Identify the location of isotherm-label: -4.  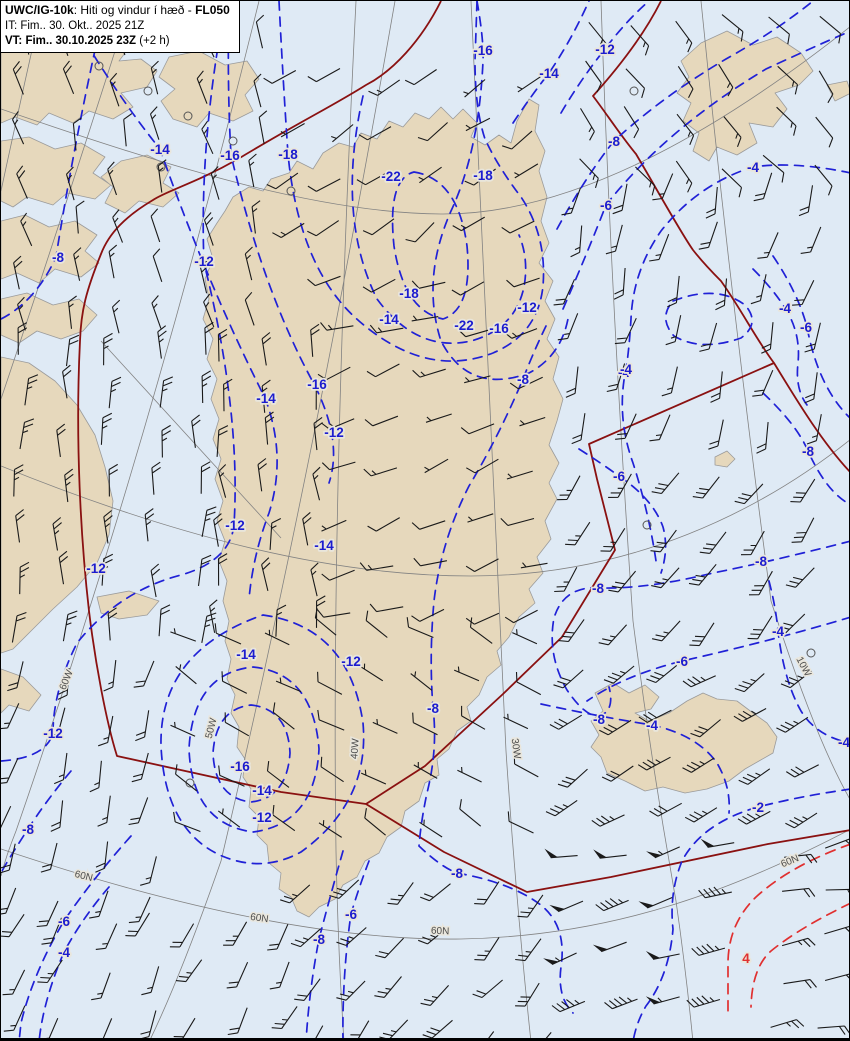
(778, 631).